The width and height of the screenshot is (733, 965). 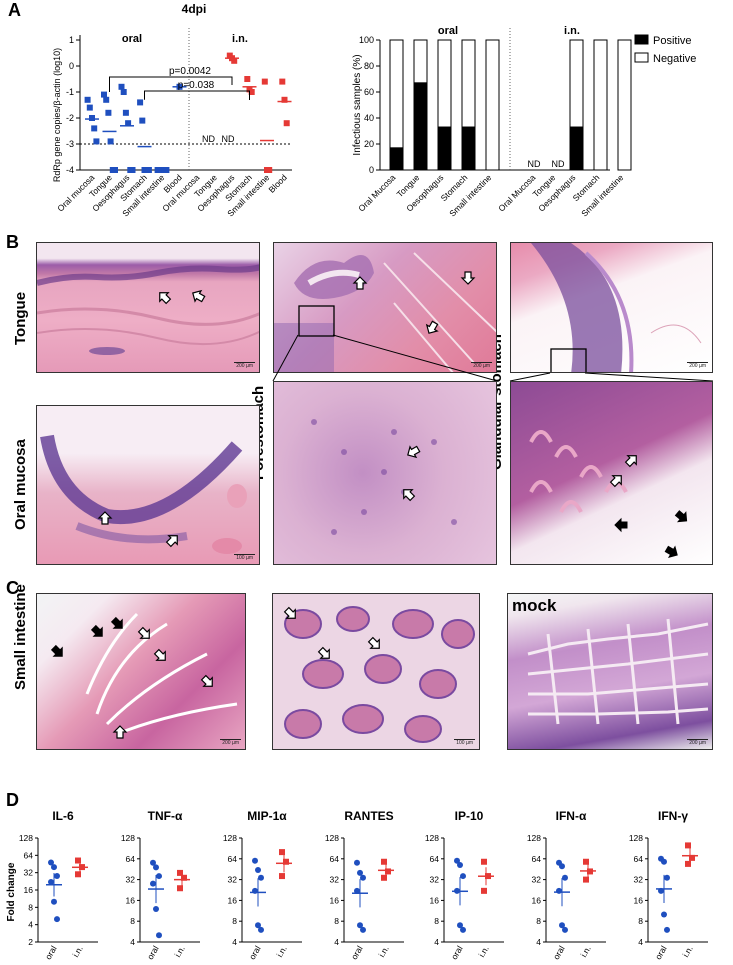 What do you see at coordinates (366, 40) in the screenshot?
I see `y-tick-label: 100` at bounding box center [366, 40].